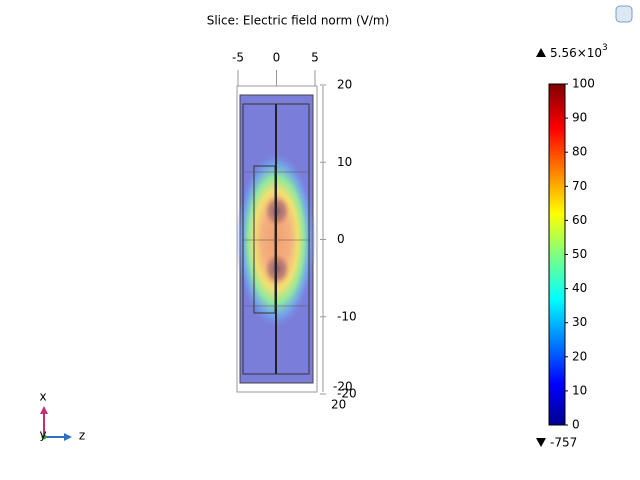 Image resolution: width=640 pixels, height=480 pixels. What do you see at coordinates (583, 84) in the screenshot?
I see `colorbar-tick-label: 100` at bounding box center [583, 84].